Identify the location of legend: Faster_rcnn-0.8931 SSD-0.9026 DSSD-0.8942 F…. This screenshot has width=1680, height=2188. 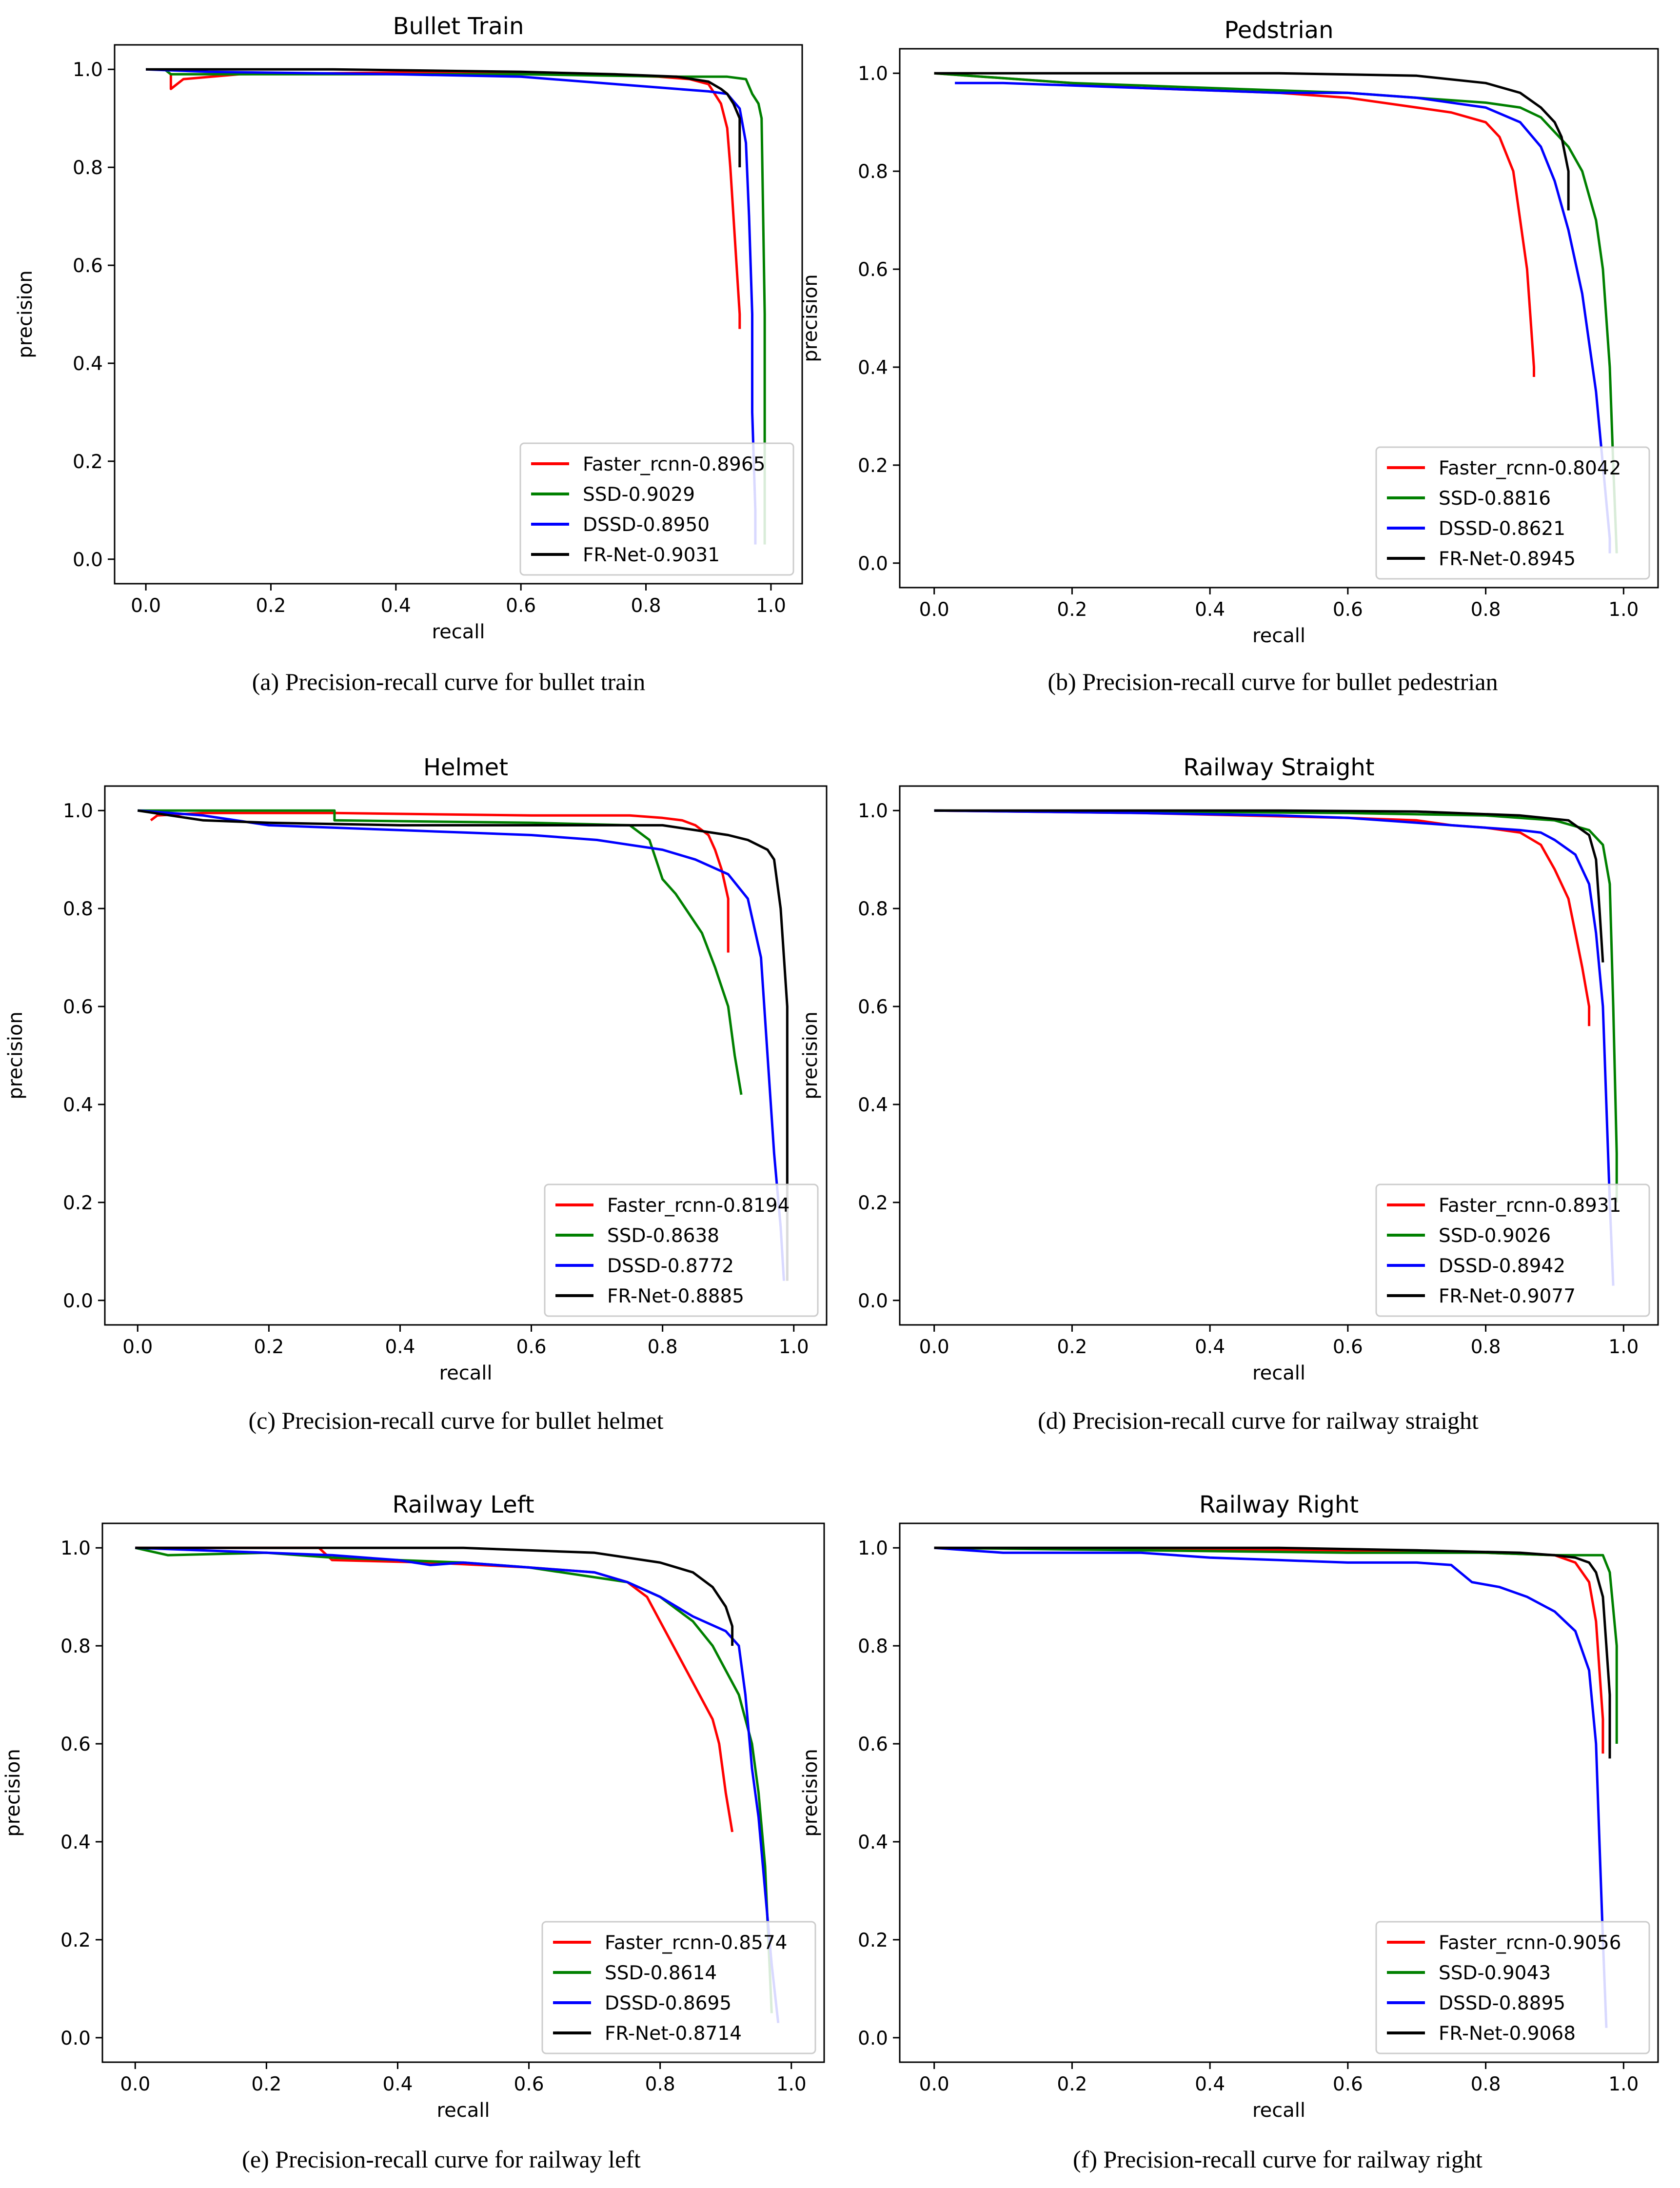
(1512, 1250).